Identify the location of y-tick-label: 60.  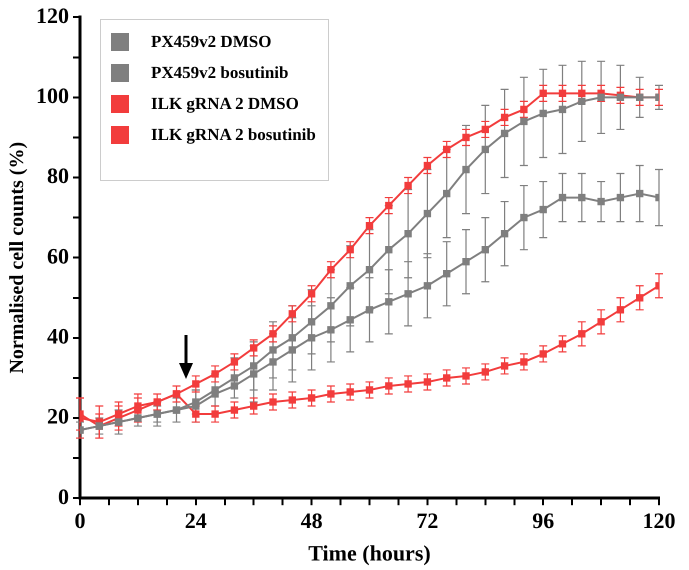
(58, 255).